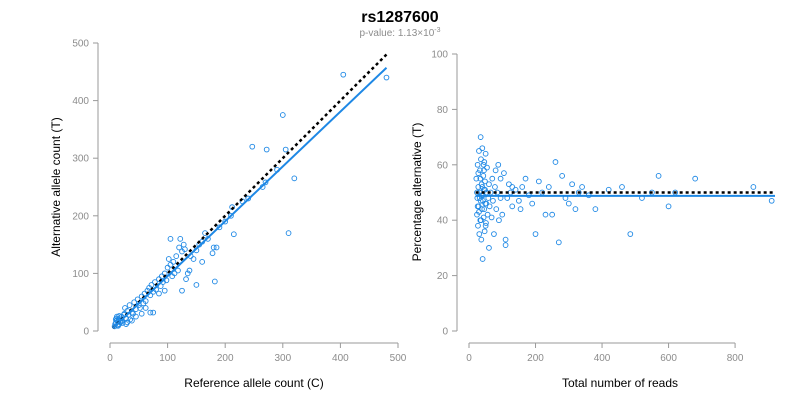  What do you see at coordinates (437, 30) in the screenshot?
I see `subtitle-exponent: -3` at bounding box center [437, 30].